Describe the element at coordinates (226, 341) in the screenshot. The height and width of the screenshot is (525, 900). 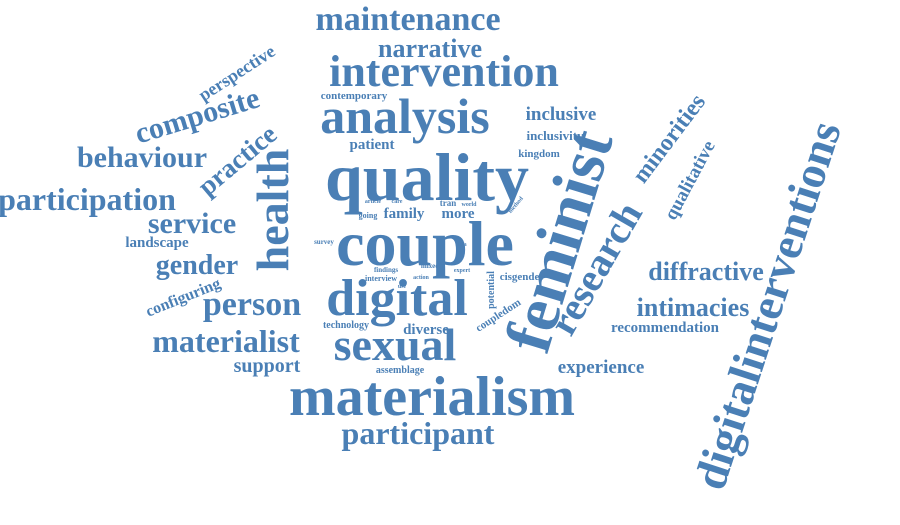
I see `word-materialist: materialist` at that location.